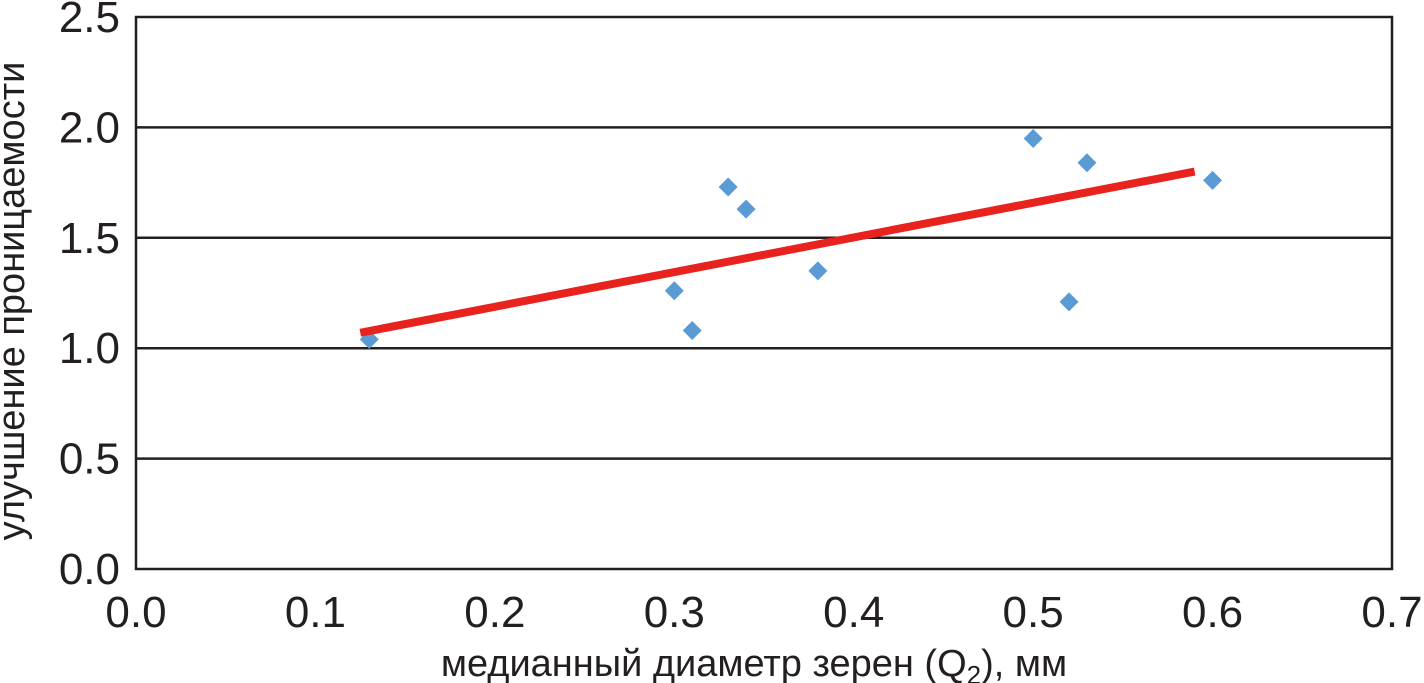  I want to click on x-axis-label-tail: ), мм, so click(1024, 663).